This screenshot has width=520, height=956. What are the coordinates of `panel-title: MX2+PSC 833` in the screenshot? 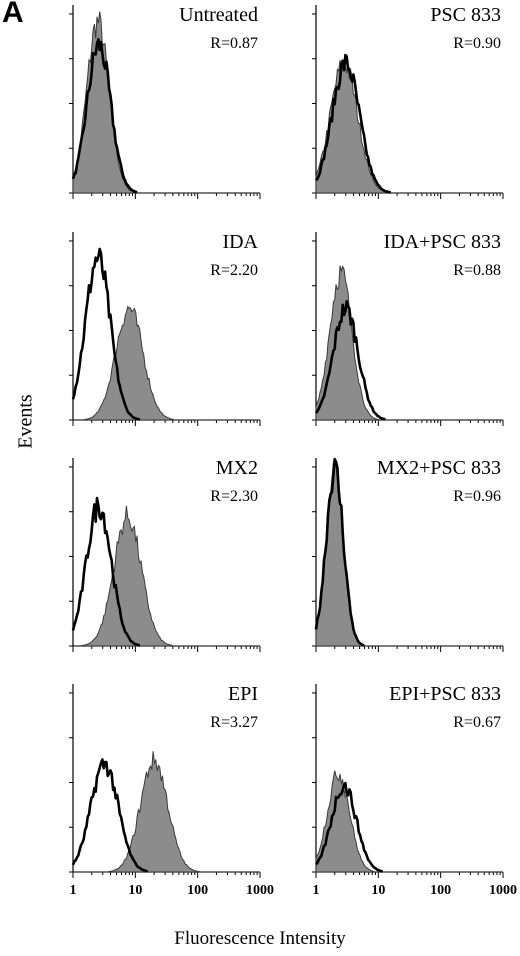 It's located at (439, 468).